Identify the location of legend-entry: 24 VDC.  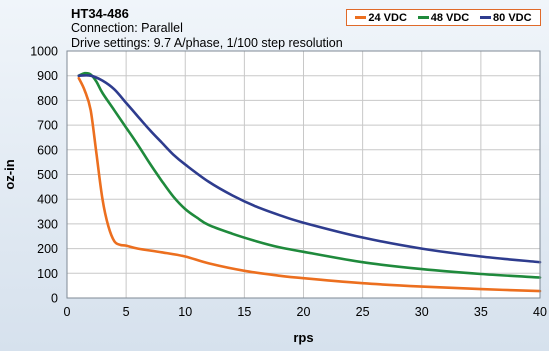
(381, 18).